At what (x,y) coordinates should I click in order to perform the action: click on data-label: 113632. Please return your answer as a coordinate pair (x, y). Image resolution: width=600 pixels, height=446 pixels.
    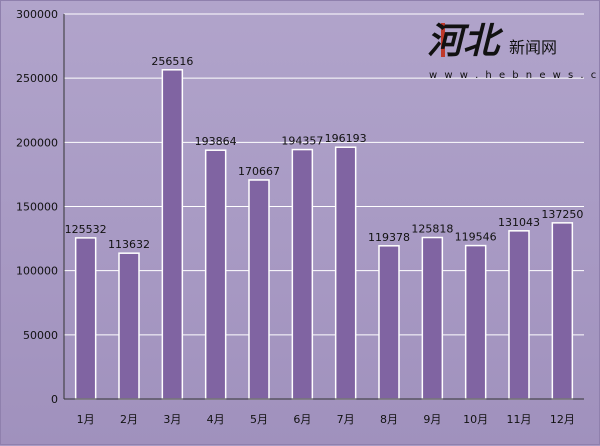
    Looking at the image, I should click on (129, 244).